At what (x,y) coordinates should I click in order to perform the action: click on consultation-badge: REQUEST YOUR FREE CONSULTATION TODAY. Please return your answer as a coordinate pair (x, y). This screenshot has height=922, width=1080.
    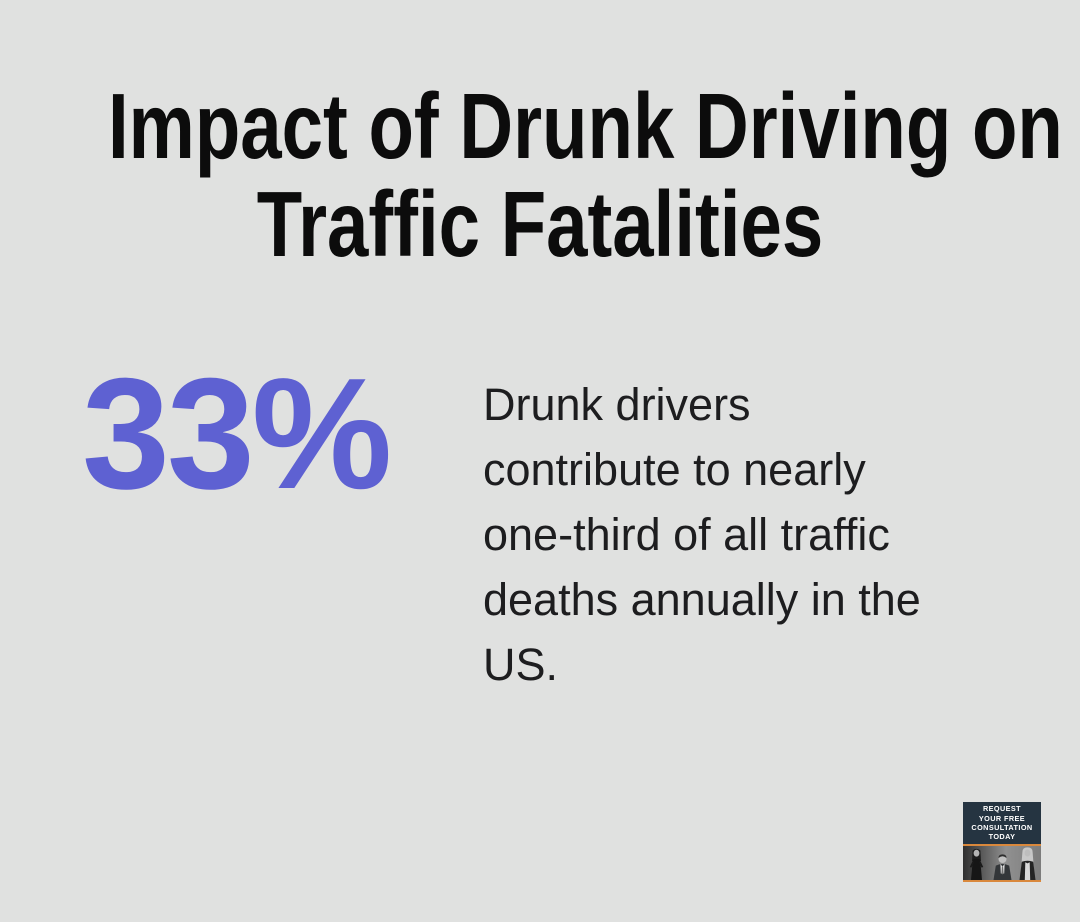
    Looking at the image, I should click on (1002, 842).